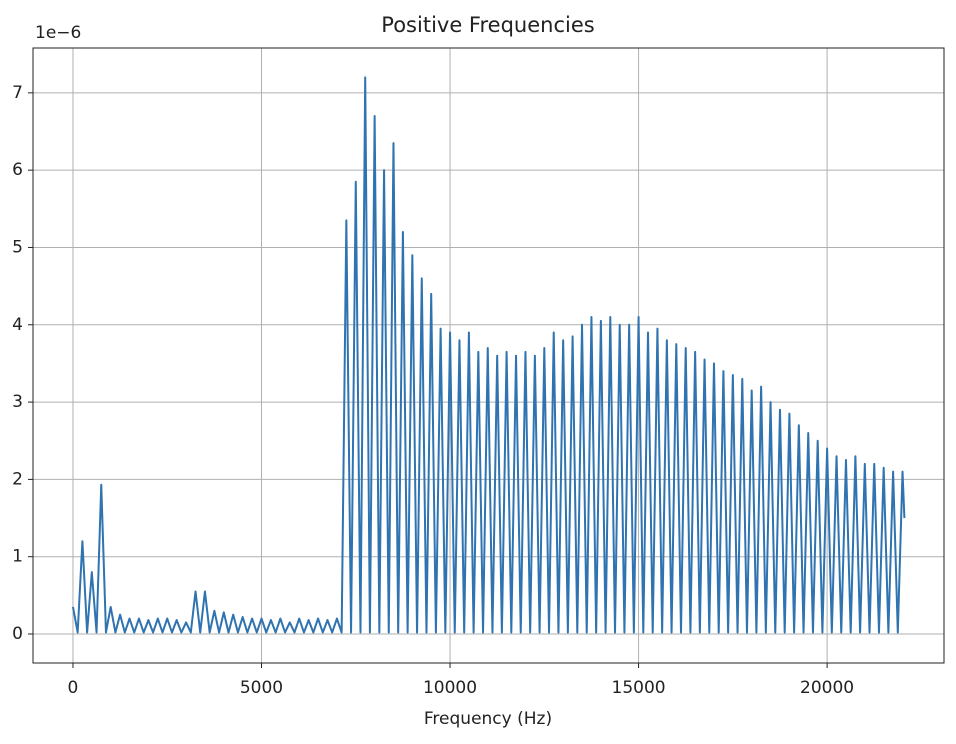 The height and width of the screenshot is (744, 956). I want to click on y-tick-label: 3, so click(17, 402).